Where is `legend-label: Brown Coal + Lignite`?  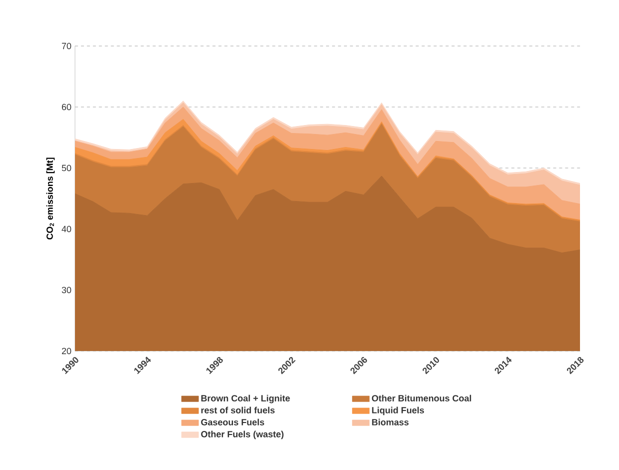
legend-label: Brown Coal + Lignite is located at coordinates (245, 399).